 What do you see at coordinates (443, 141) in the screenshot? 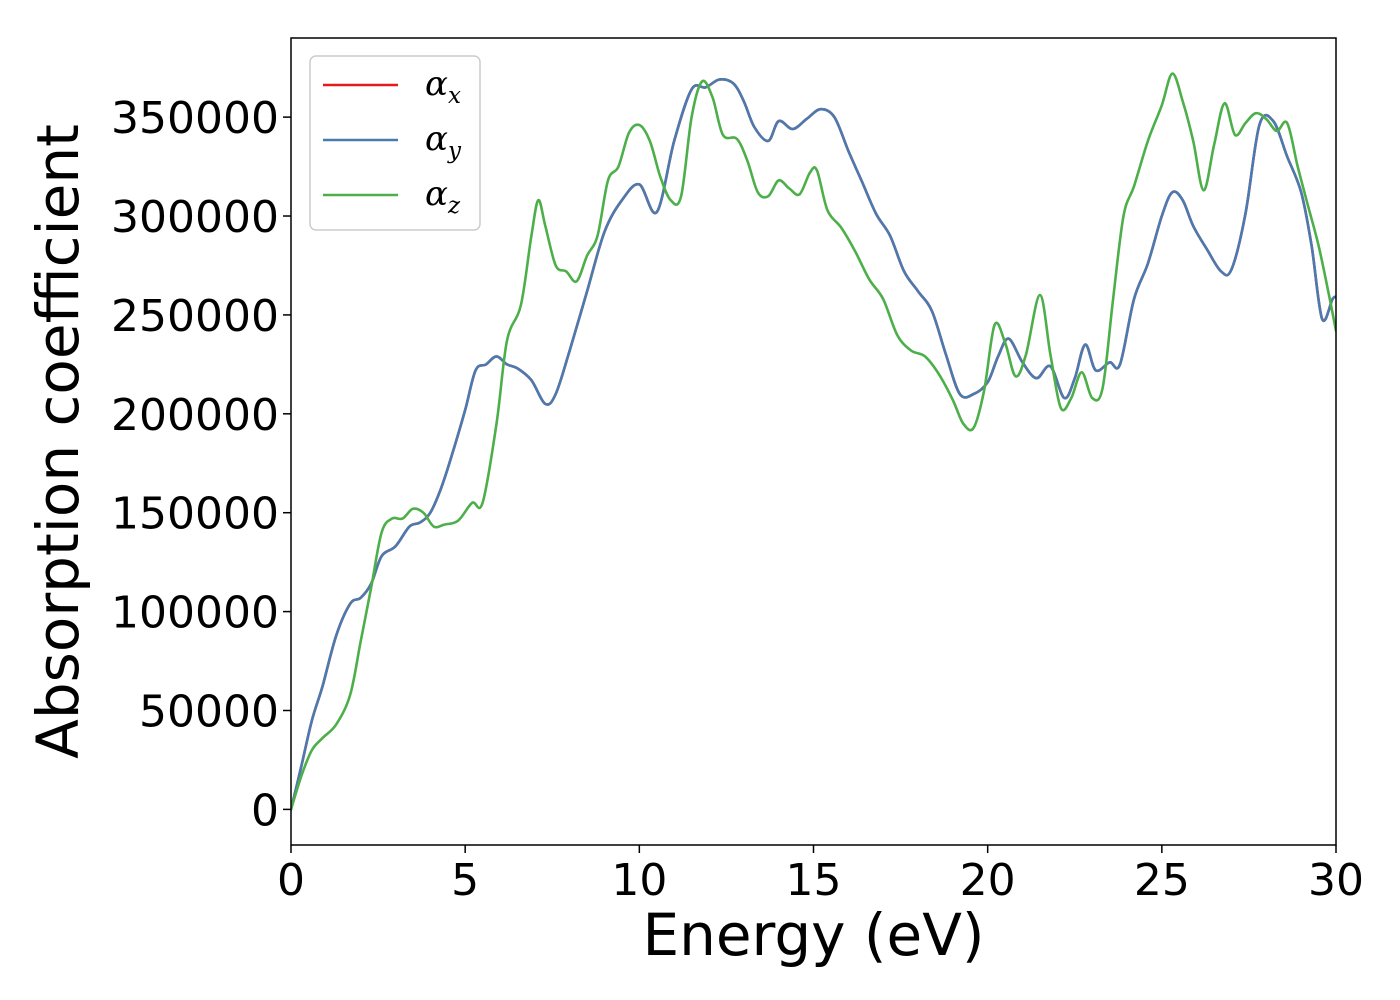
I see `legend-label-y: αy` at bounding box center [443, 141].